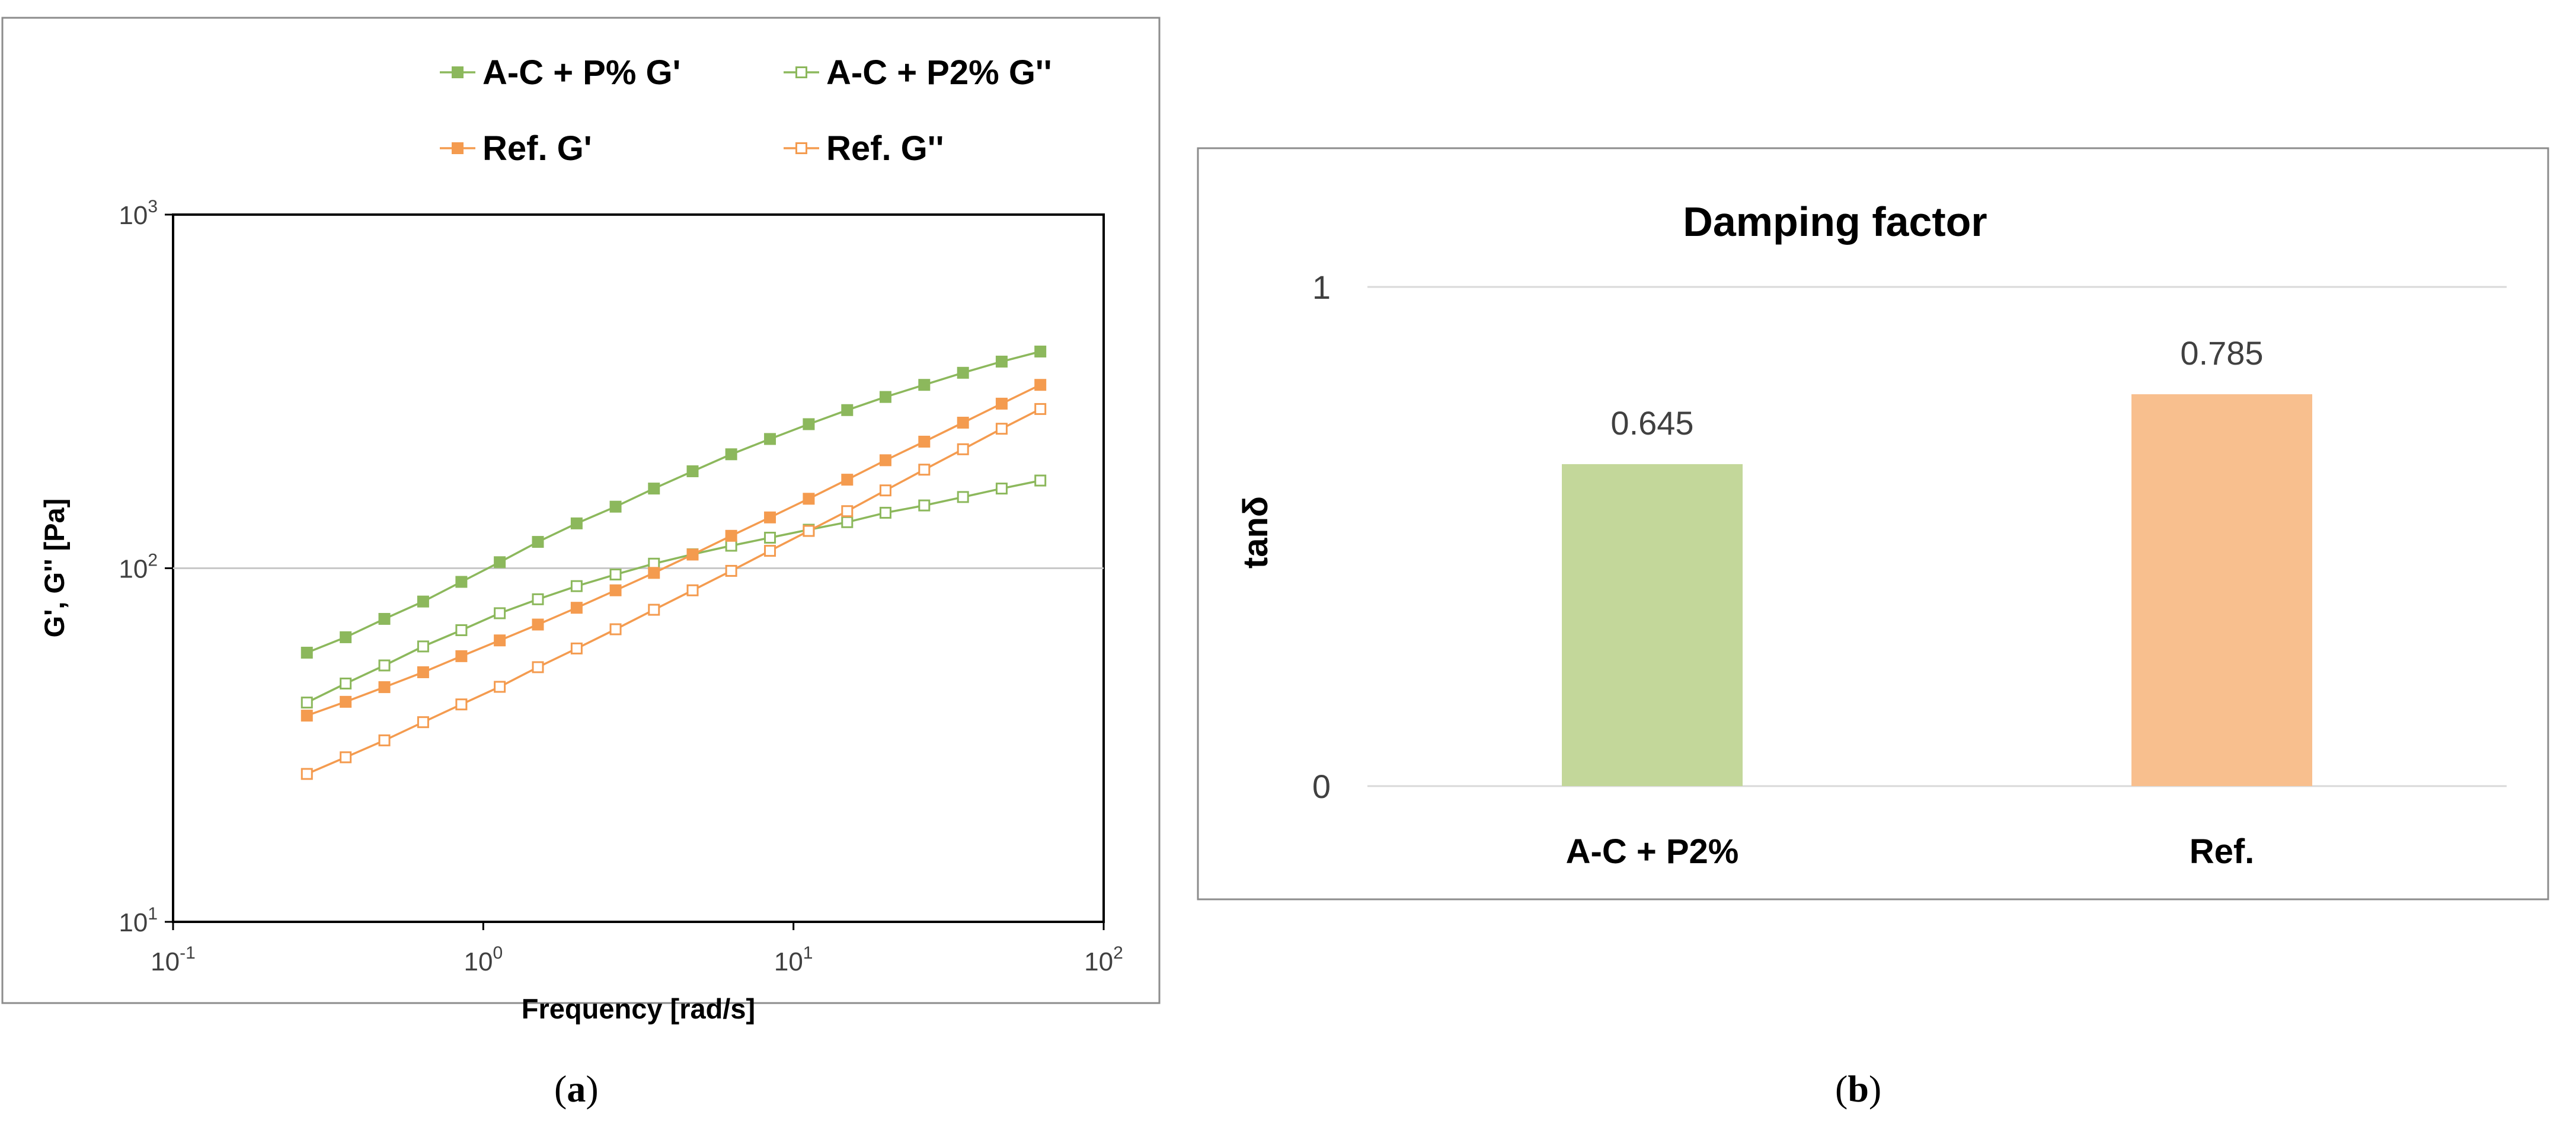  I want to click on x-tick-label-a: 10⁰, so click(483, 959).